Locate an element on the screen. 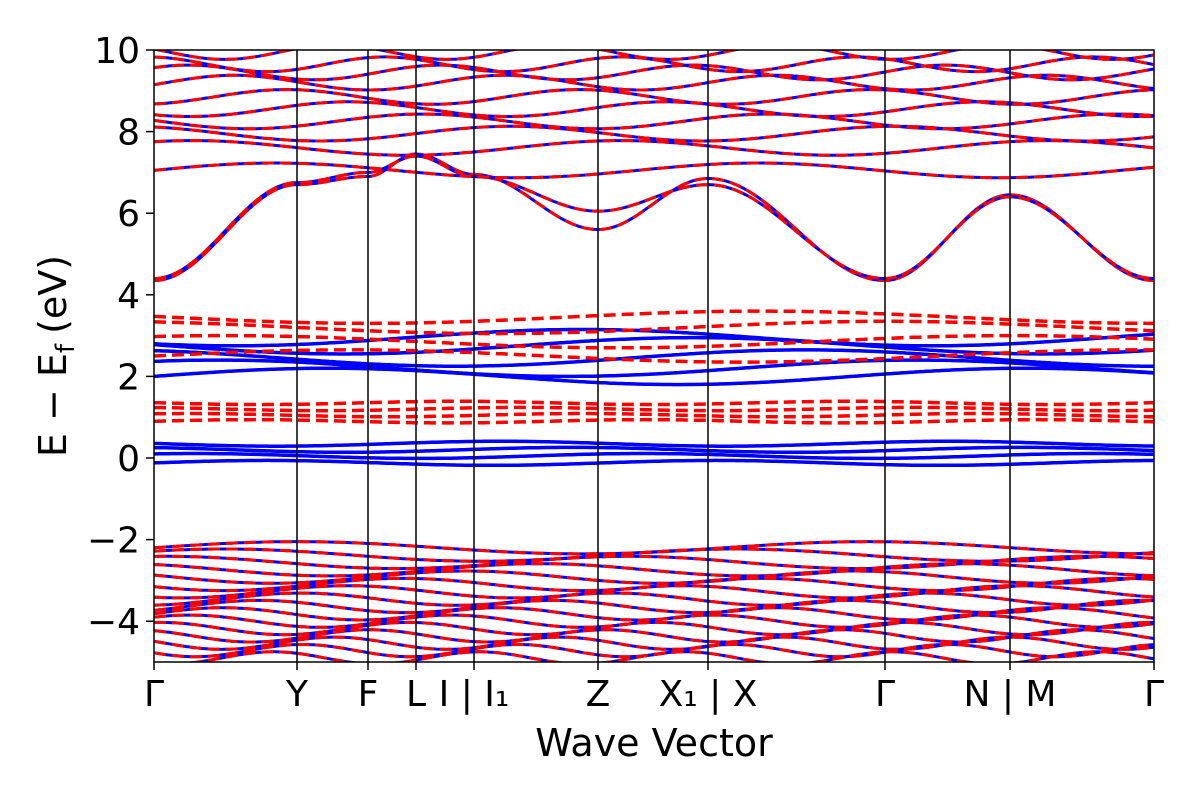 The width and height of the screenshot is (1200, 800). x-axis-label: Wave Vector is located at coordinates (654, 743).